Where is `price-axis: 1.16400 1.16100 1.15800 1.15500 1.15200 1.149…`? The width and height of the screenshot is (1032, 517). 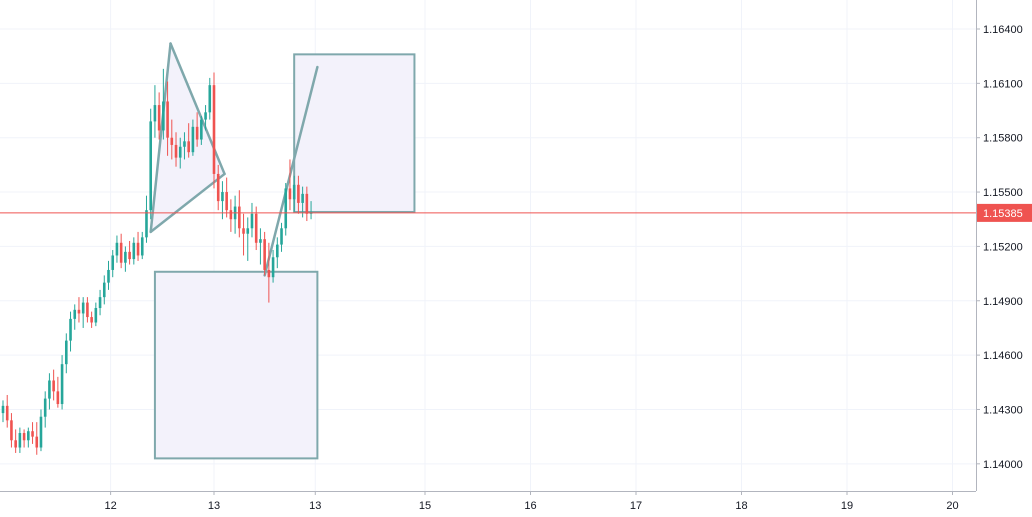 price-axis: 1.16400 1.16100 1.15800 1.15500 1.15200 1.149… is located at coordinates (999, 247).